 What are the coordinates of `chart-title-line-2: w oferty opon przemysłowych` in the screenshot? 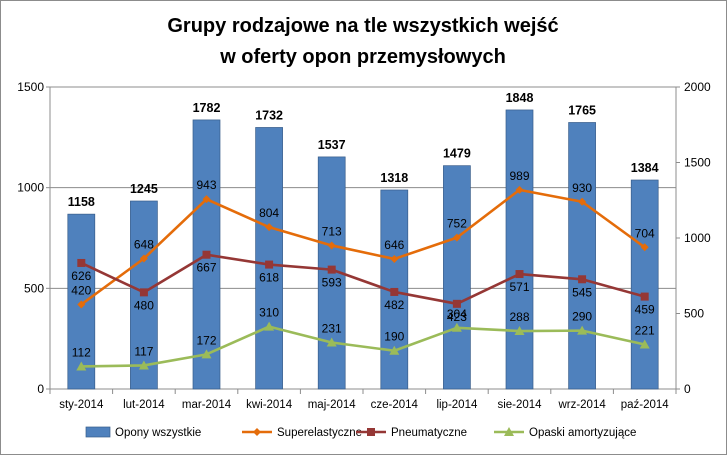 It's located at (362, 57).